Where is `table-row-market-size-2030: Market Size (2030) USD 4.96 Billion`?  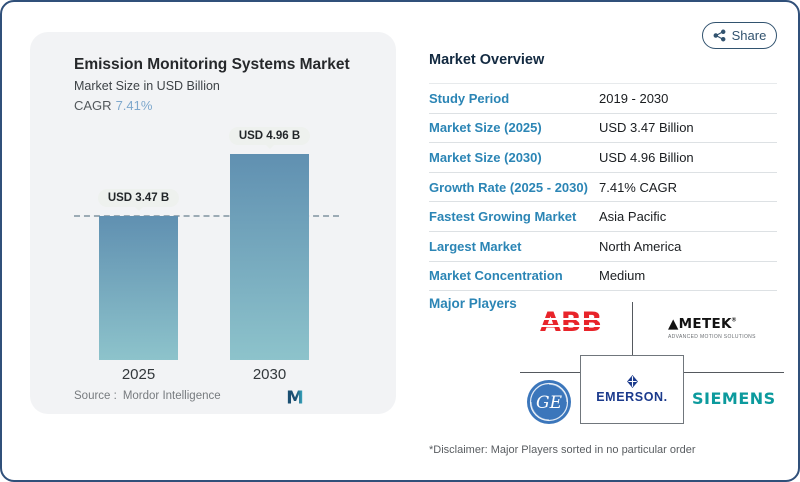 table-row-market-size-2030: Market Size (2030) USD 4.96 Billion is located at coordinates (603, 158).